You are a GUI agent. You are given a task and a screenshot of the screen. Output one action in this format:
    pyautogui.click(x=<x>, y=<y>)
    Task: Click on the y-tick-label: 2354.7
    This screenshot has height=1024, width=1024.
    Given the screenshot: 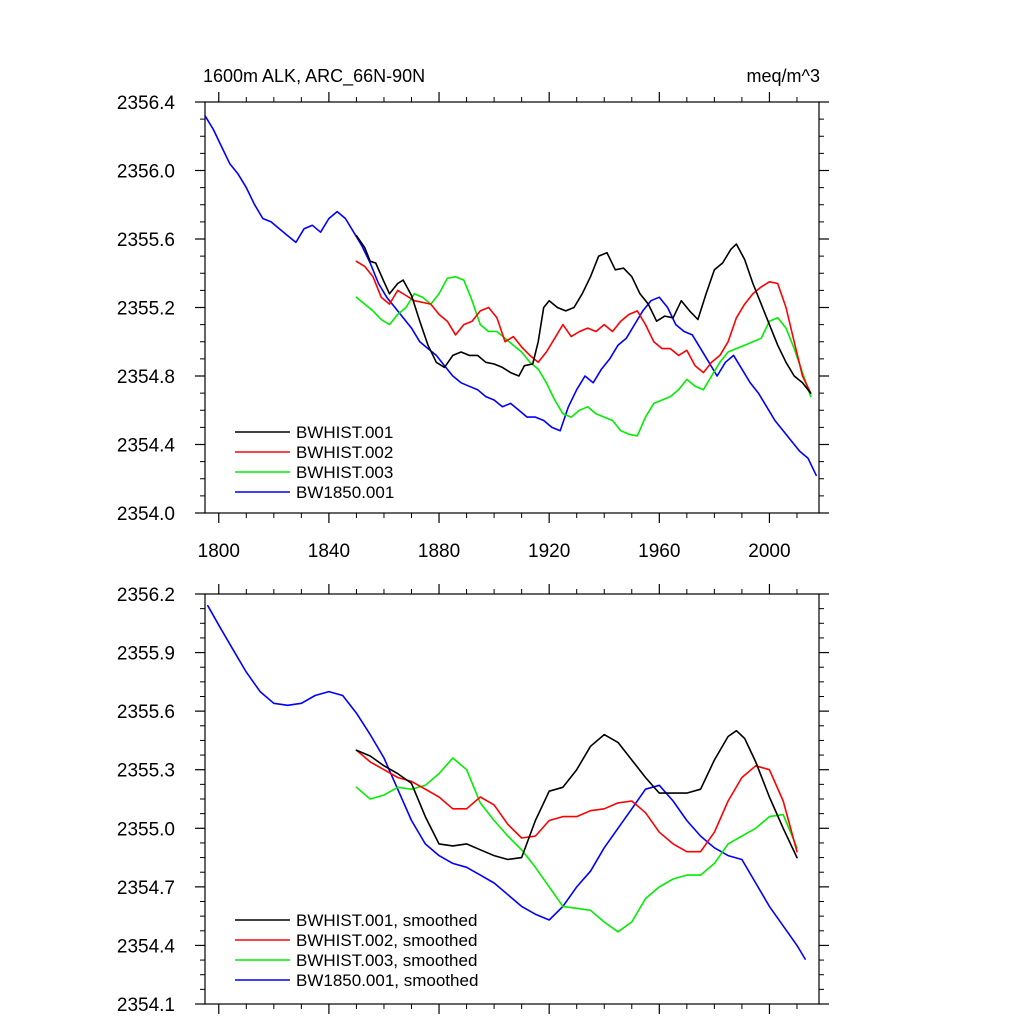 What is the action you would take?
    pyautogui.click(x=146, y=888)
    